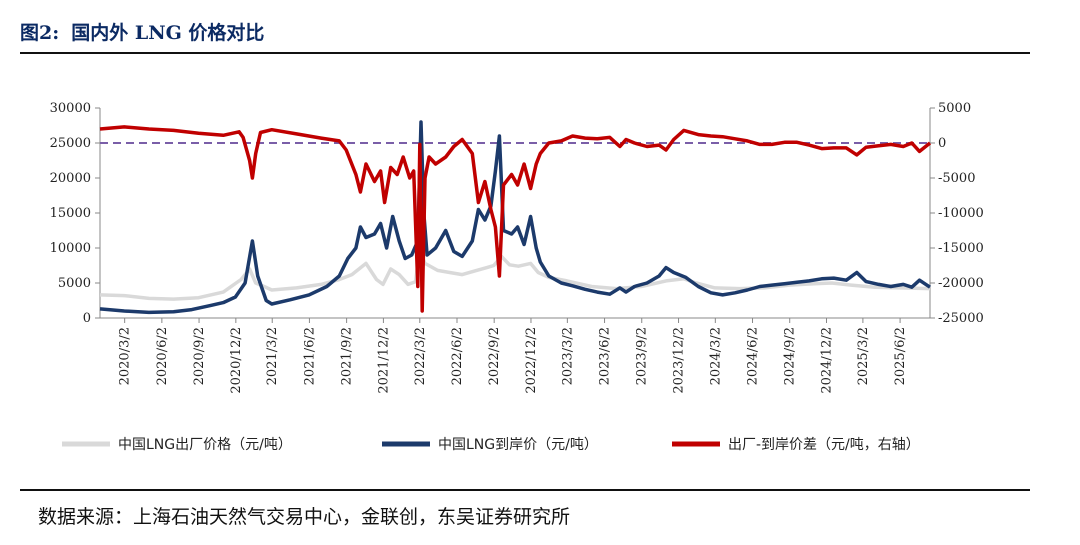 The image size is (1080, 545). What do you see at coordinates (162, 356) in the screenshot?
I see `x-tick-label: 2020/6/2` at bounding box center [162, 356].